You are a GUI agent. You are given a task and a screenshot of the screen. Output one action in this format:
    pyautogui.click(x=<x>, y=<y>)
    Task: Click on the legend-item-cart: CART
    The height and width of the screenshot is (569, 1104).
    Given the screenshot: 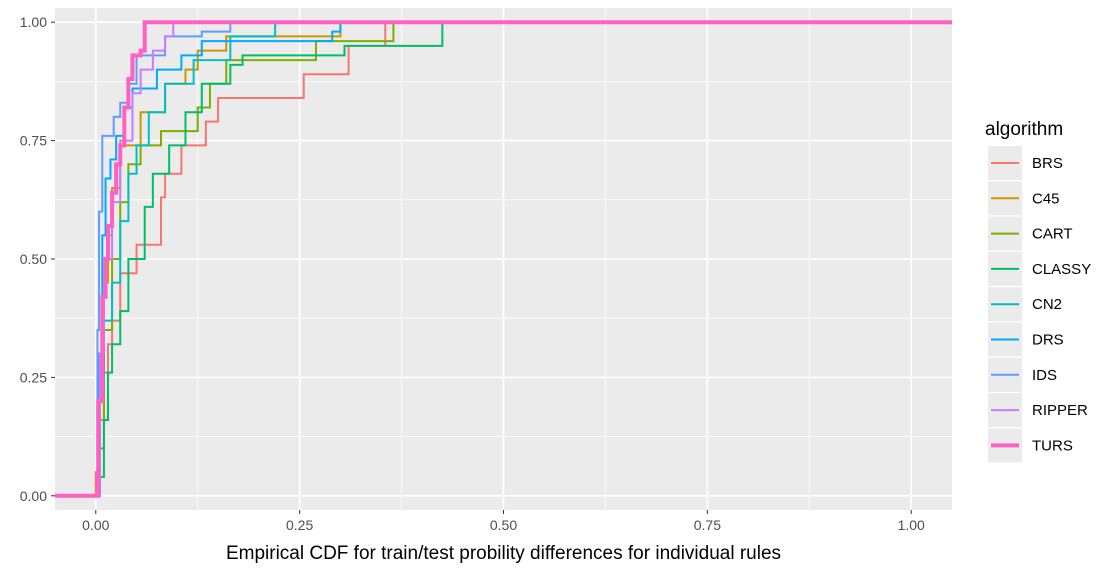 What is the action you would take?
    pyautogui.click(x=1030, y=233)
    